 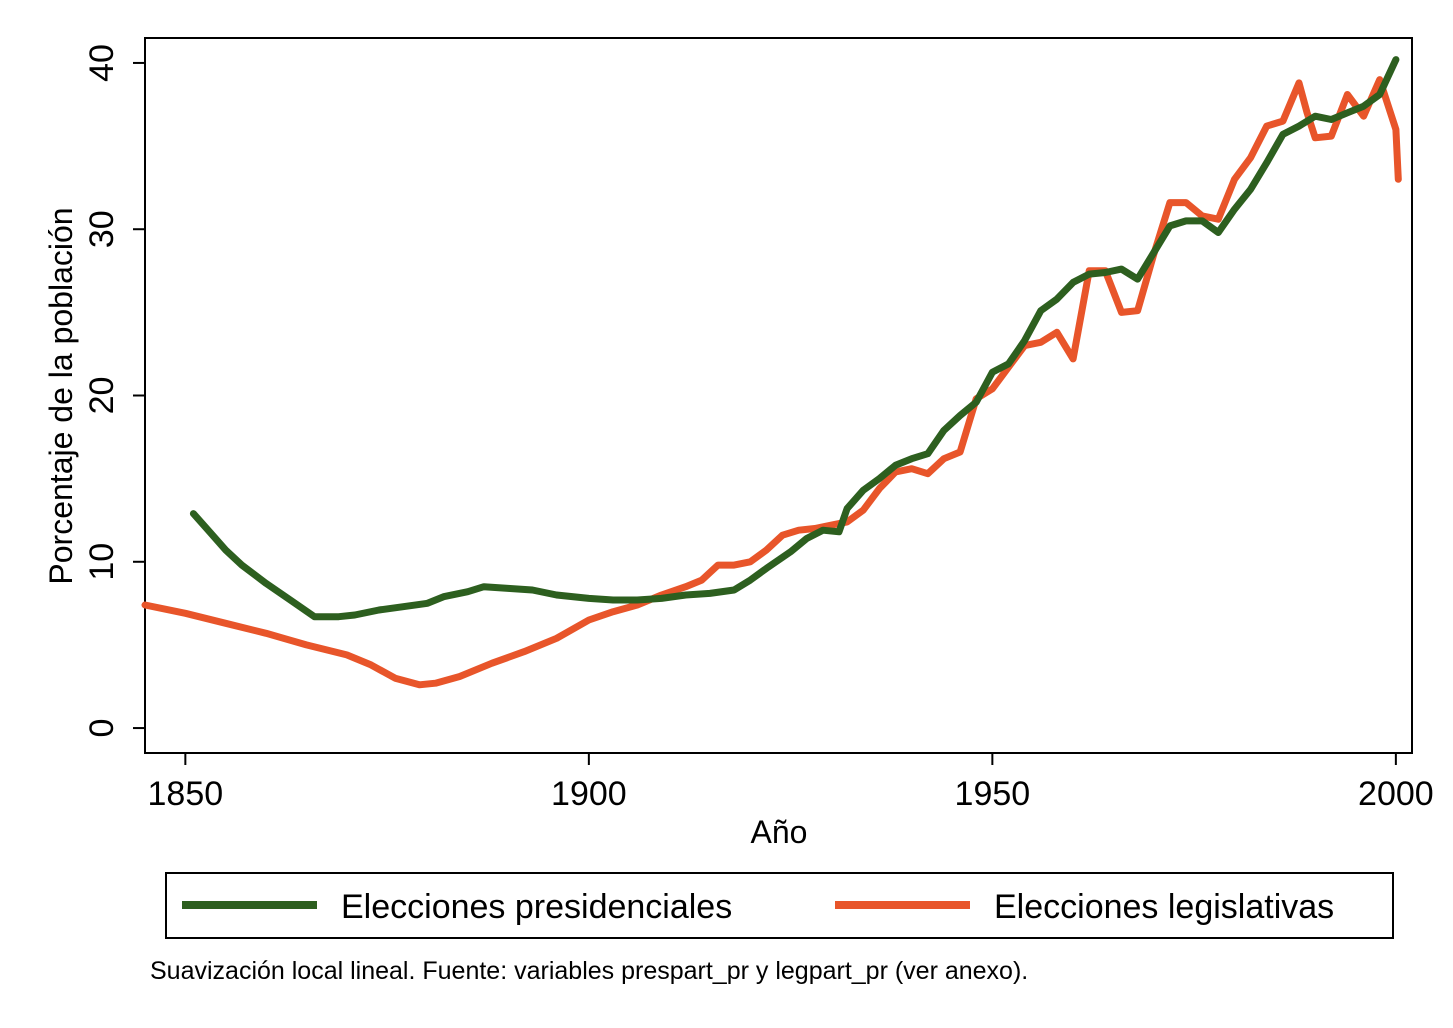 I want to click on x-tick-label: 1900, so click(x=589, y=794).